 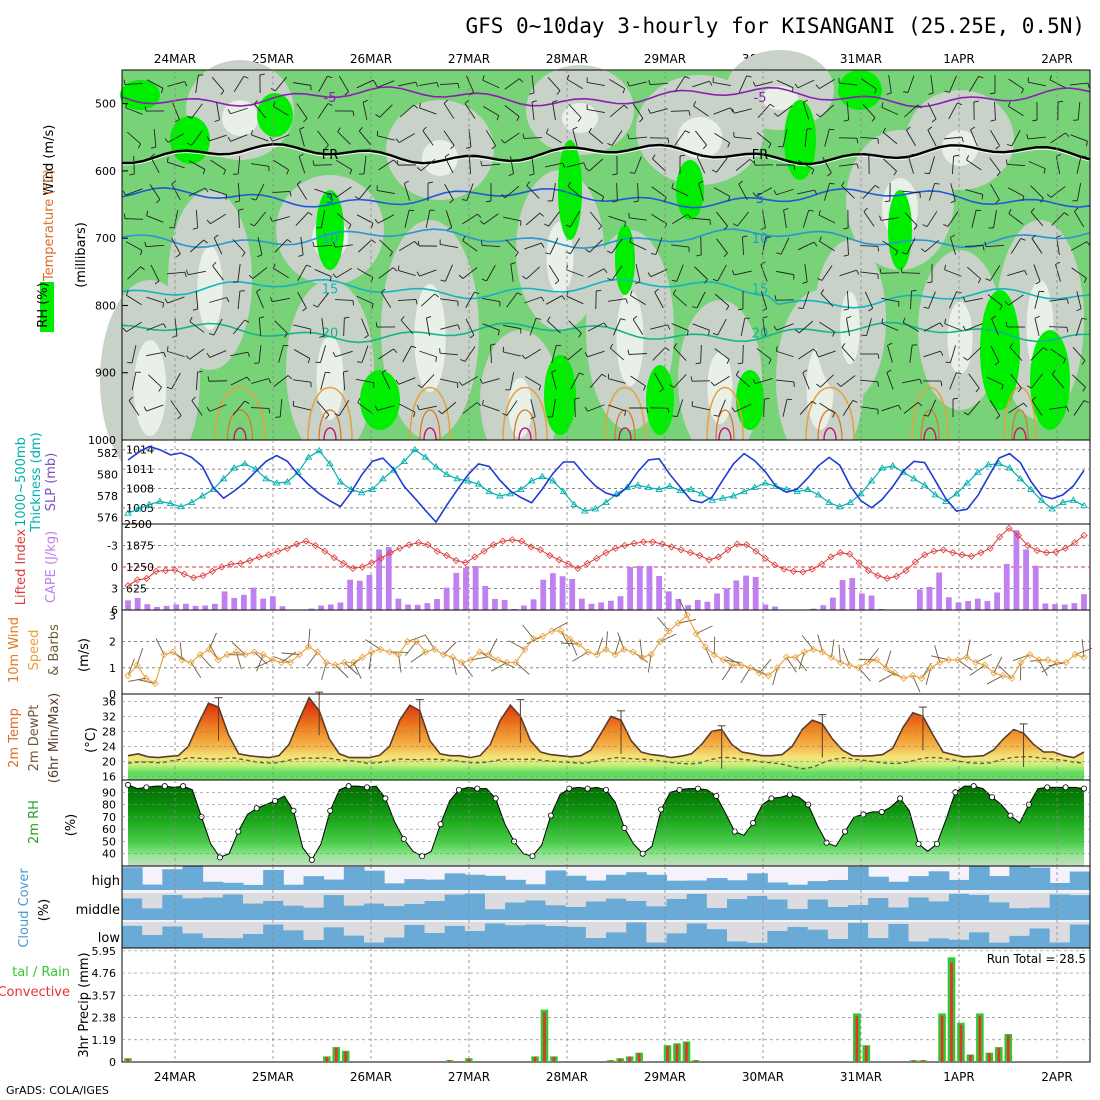 What do you see at coordinates (543, 636) in the screenshot?
I see `wind-speed-point` at bounding box center [543, 636].